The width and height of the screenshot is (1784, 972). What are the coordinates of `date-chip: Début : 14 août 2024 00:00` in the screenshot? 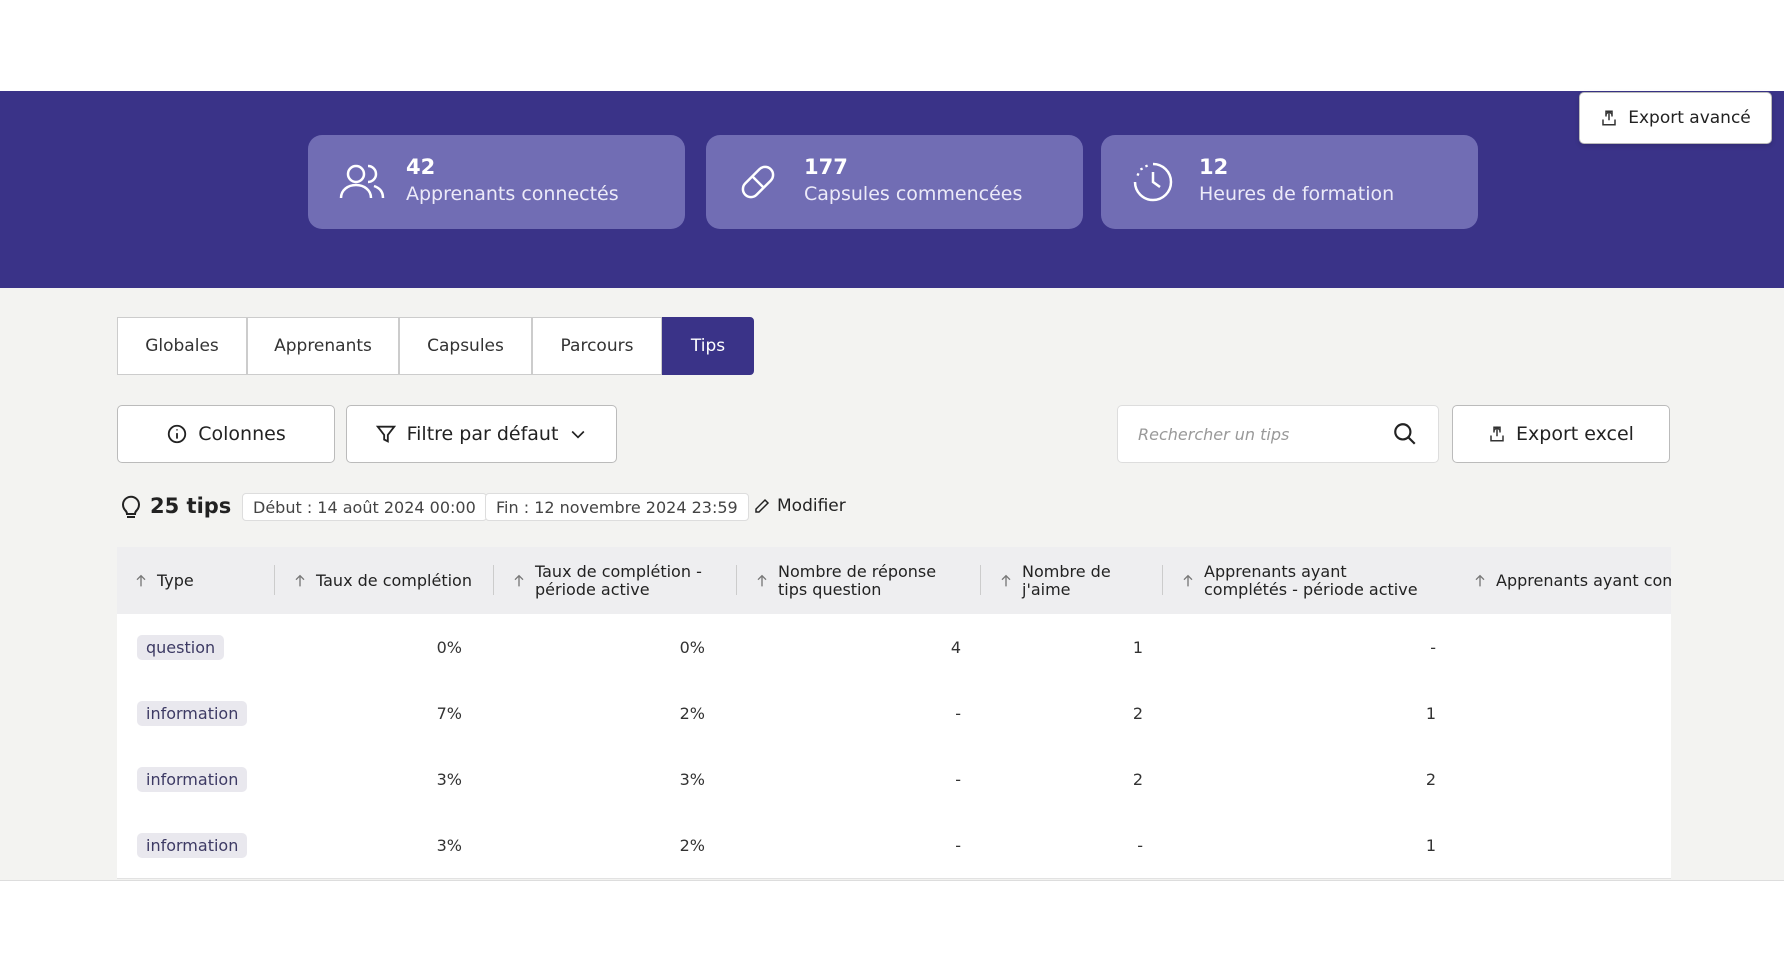 It's located at (364, 507).